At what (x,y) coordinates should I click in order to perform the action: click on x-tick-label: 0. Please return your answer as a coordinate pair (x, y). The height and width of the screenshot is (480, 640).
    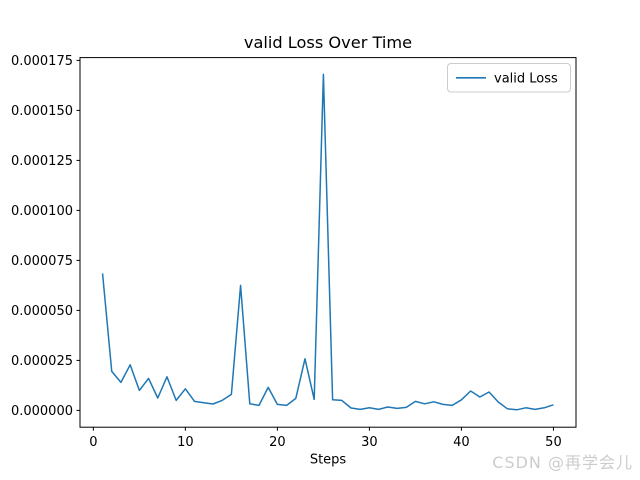
    Looking at the image, I should click on (93, 442).